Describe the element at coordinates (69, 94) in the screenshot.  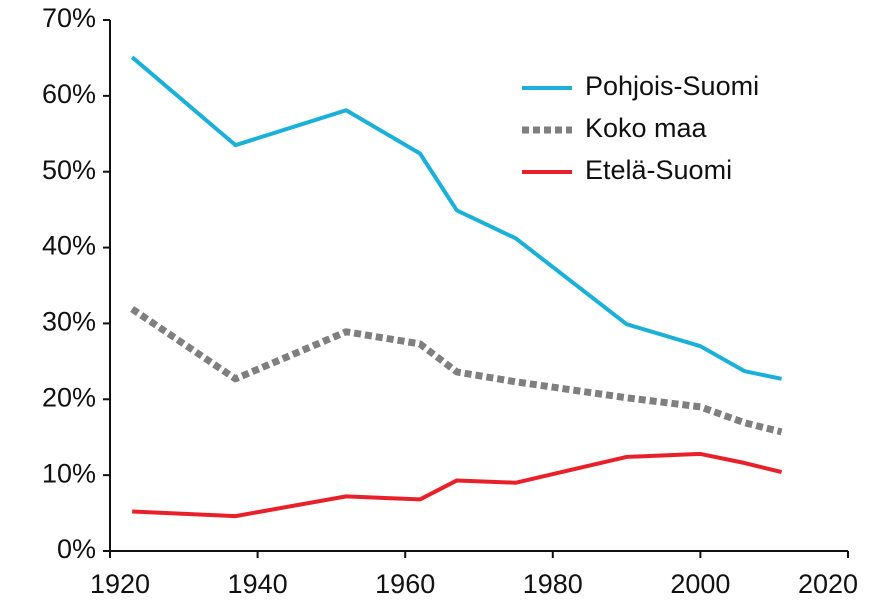
I see `y-tick-label: 60%` at that location.